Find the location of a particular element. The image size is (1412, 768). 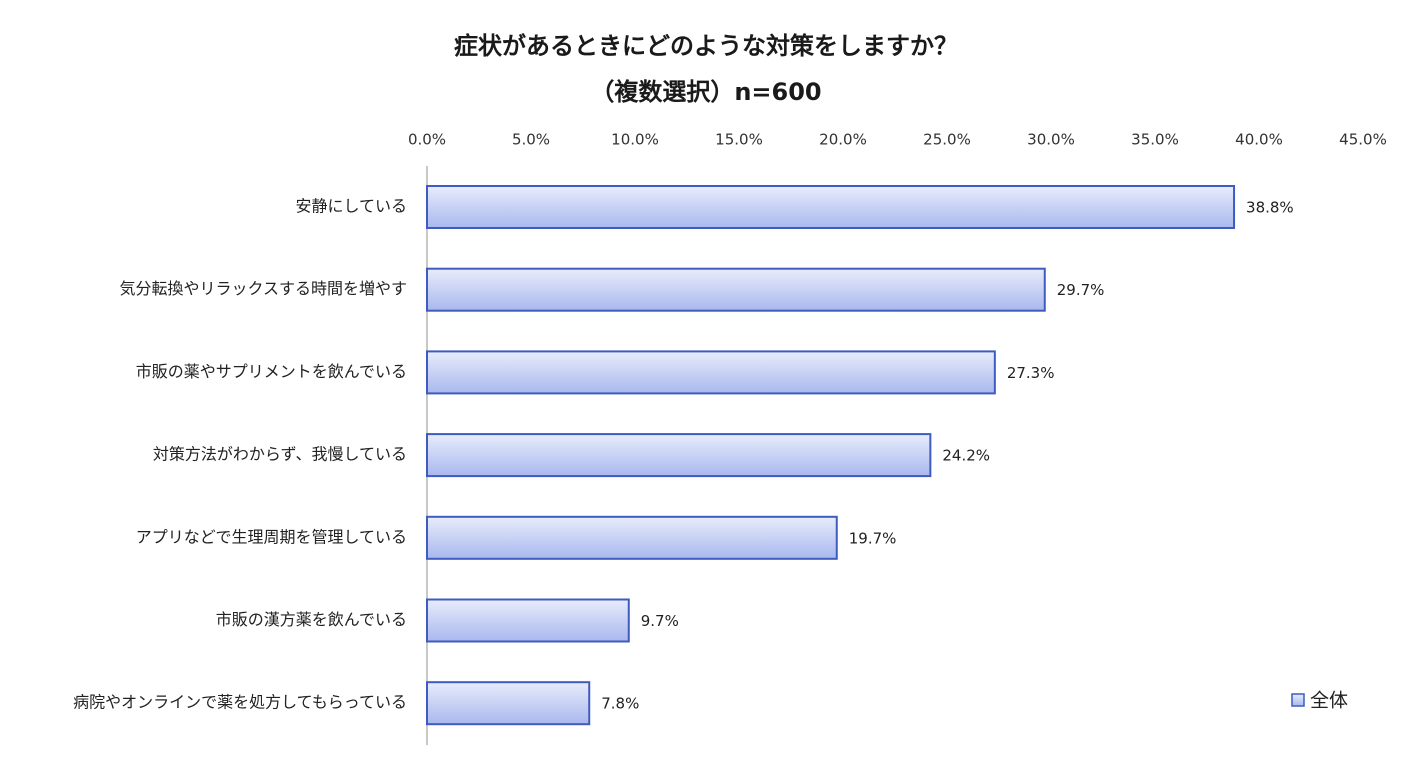

x-tick-label: 10.0% is located at coordinates (635, 140).